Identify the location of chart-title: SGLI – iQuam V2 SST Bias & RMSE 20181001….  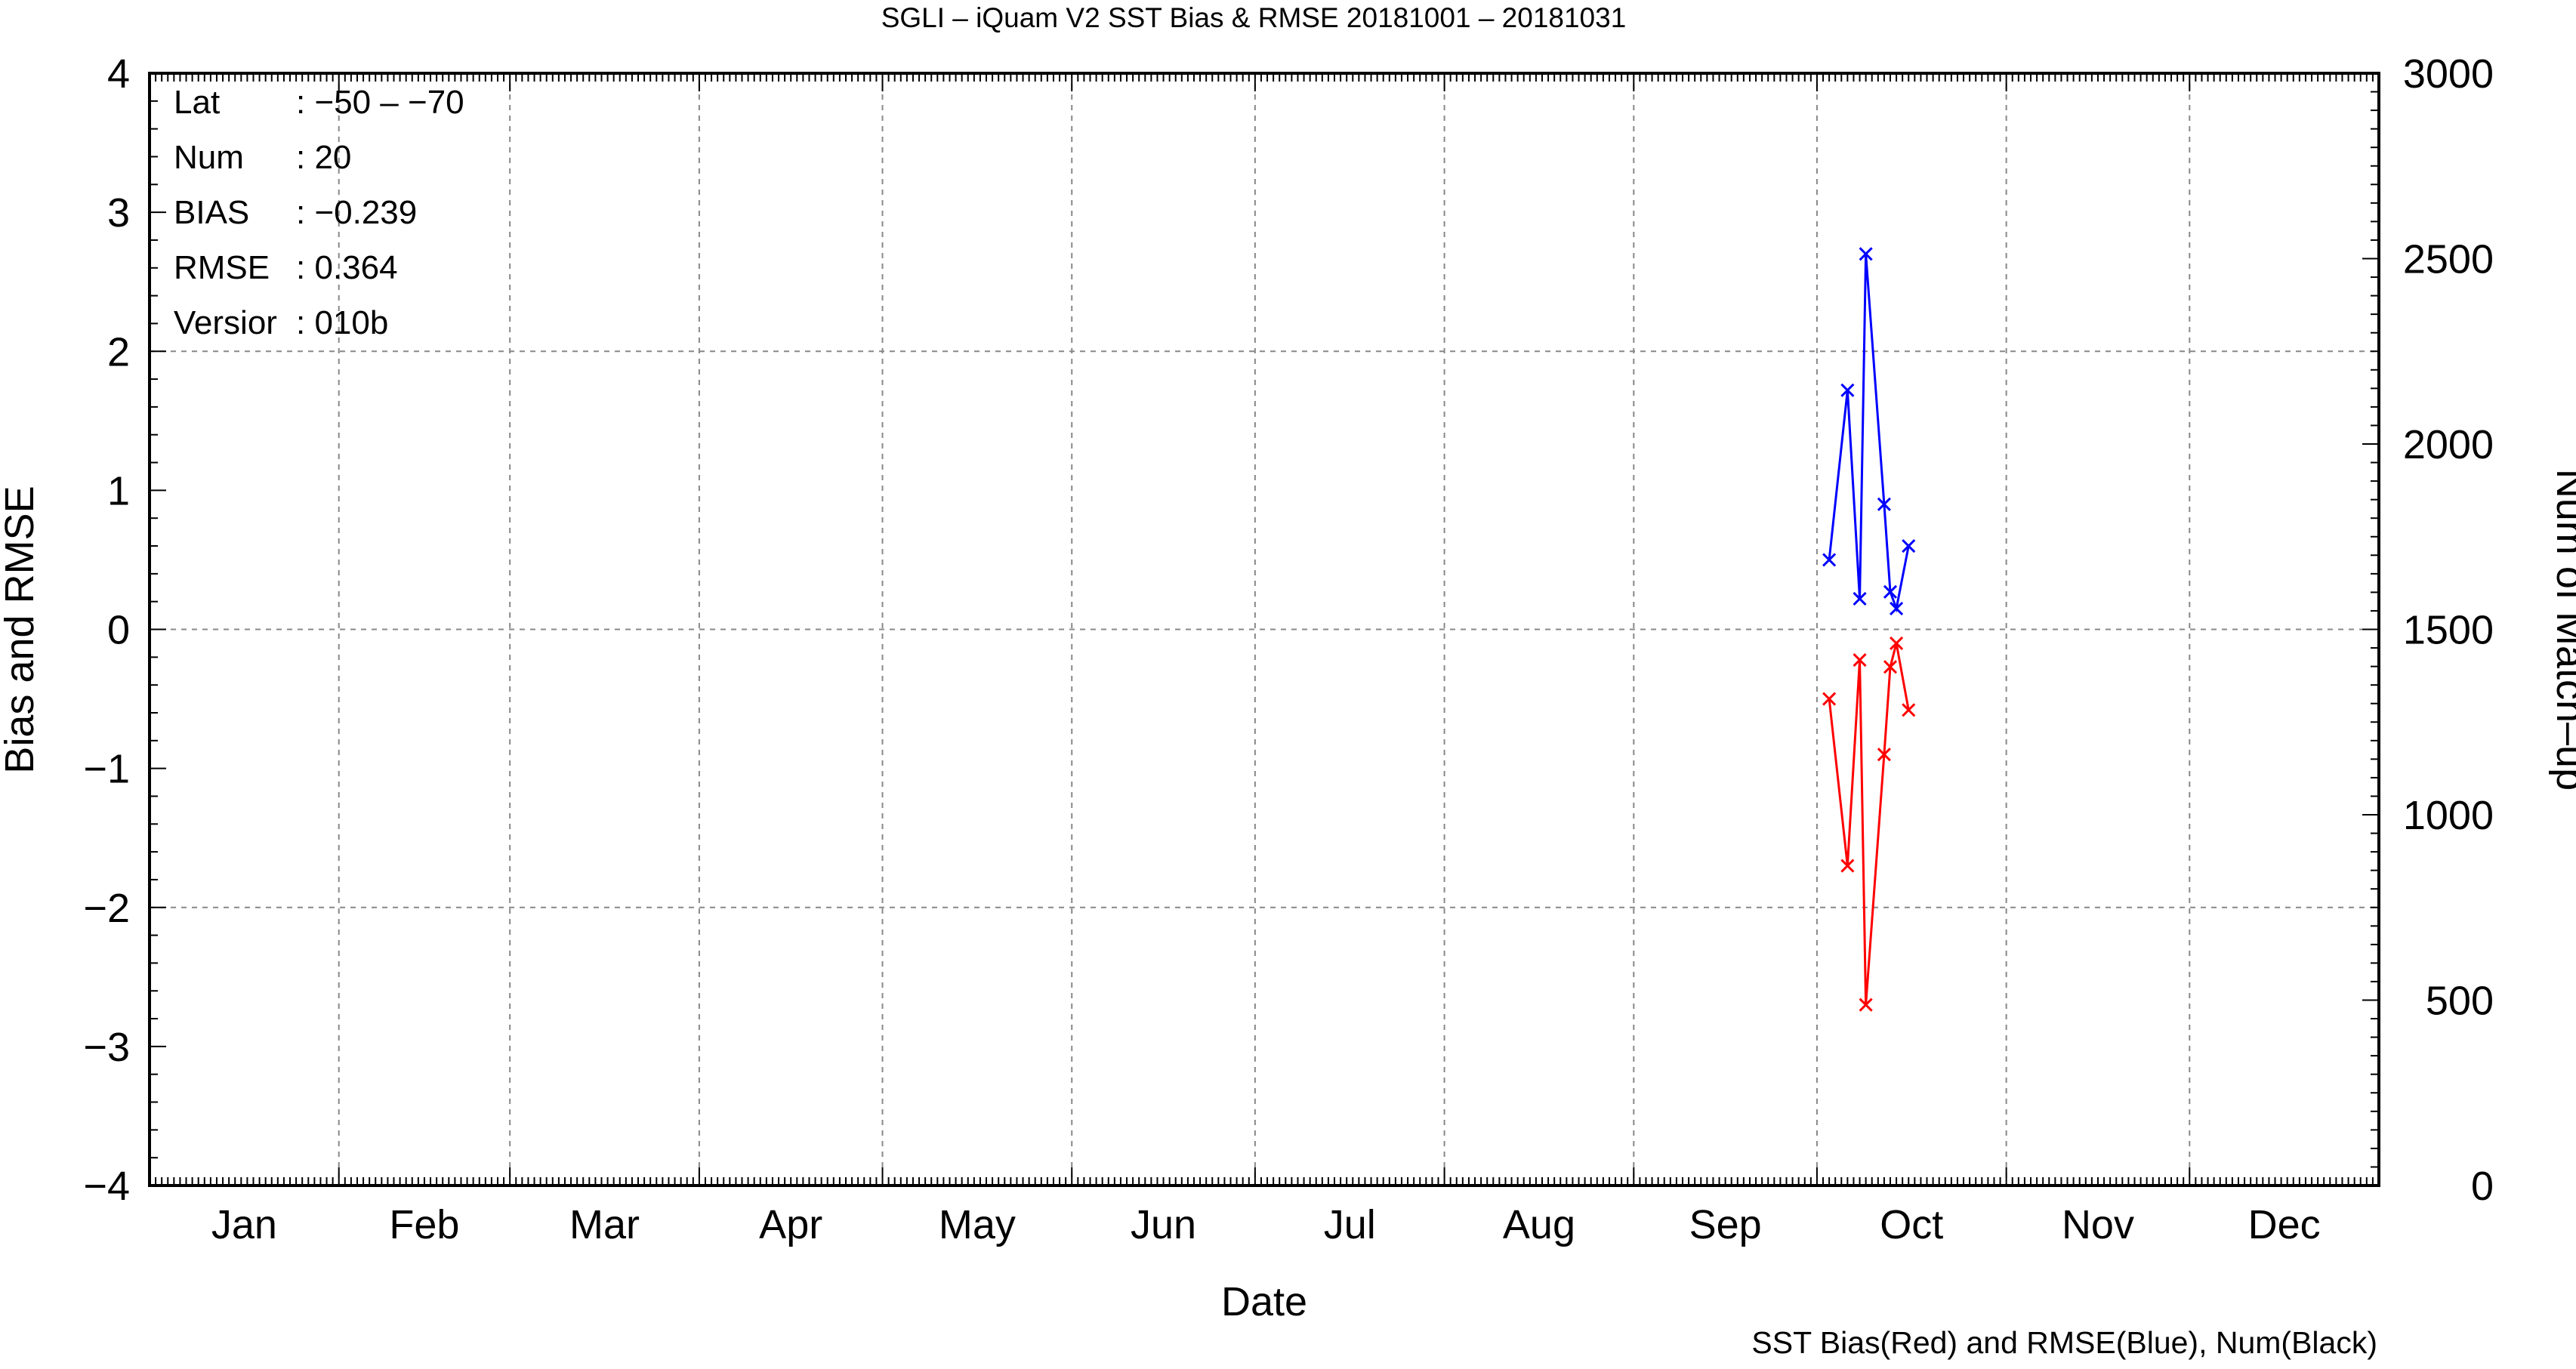
(1254, 17).